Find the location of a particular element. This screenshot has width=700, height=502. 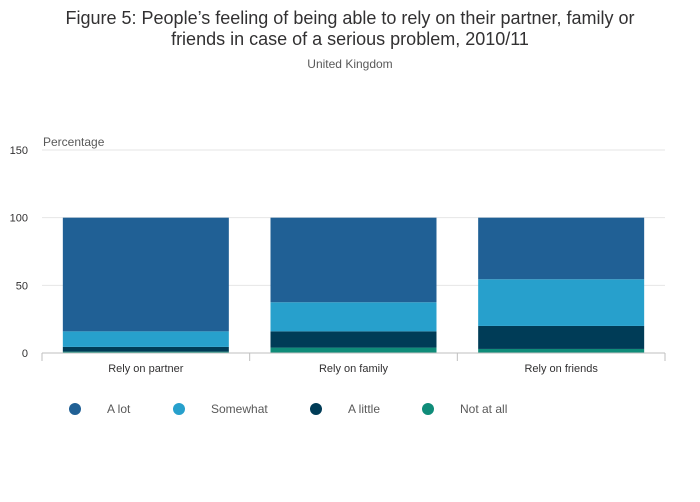

legend-item-a-little: A little is located at coordinates (345, 409).